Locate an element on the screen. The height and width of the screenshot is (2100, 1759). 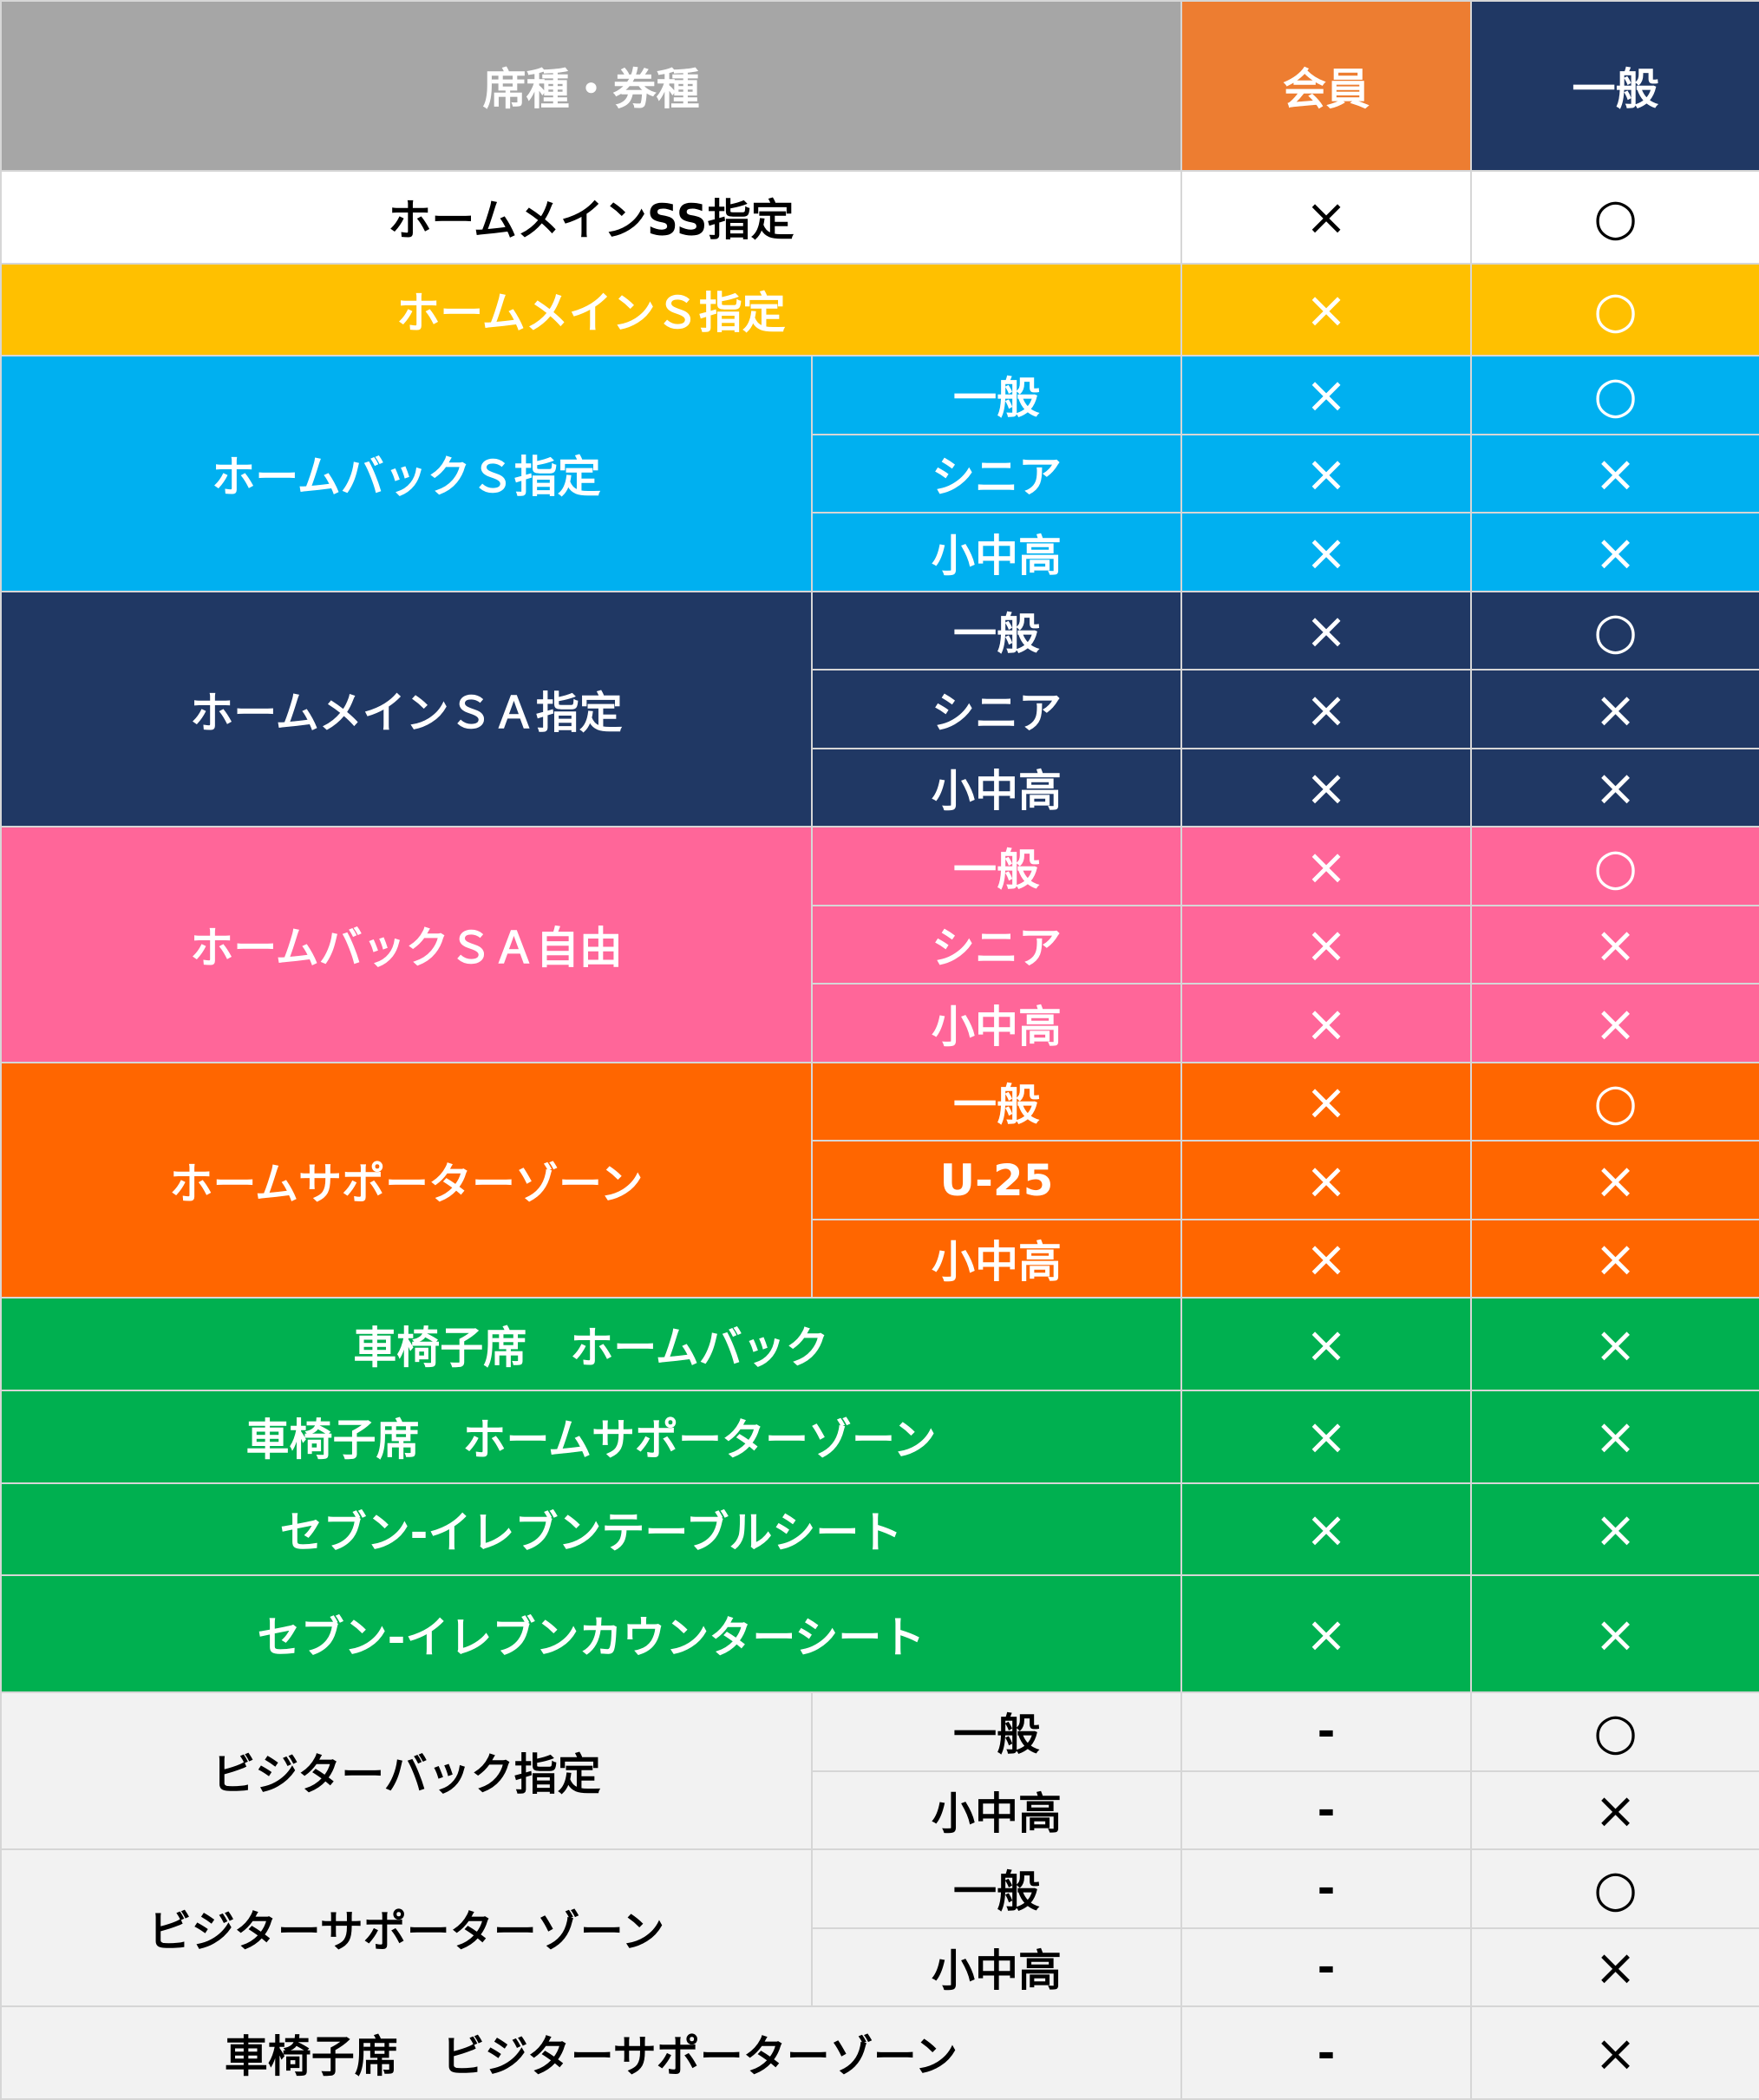
seat-type-name: ホームメインSS指定 is located at coordinates (591, 217).